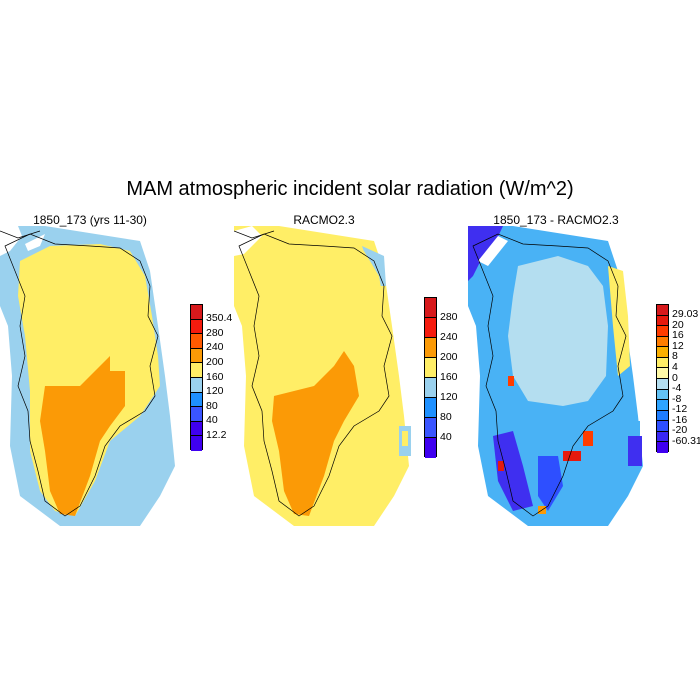  Describe the element at coordinates (678, 324) in the screenshot. I see `colorbar-label: 20` at that location.